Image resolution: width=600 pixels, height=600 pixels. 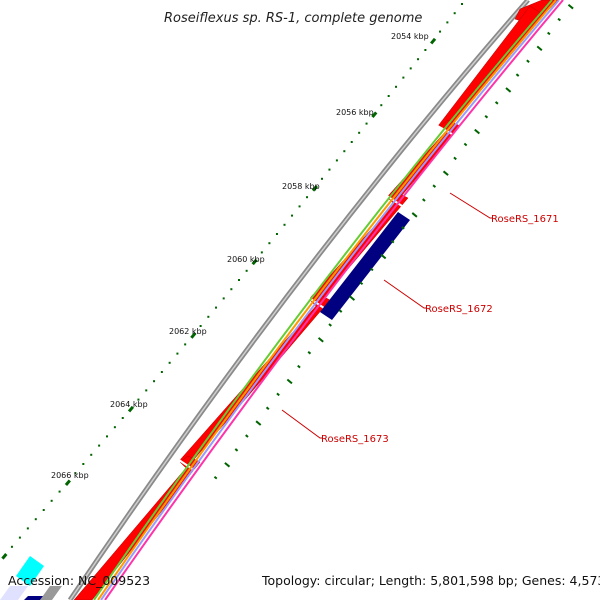 I want to click on gene-label-RoseRS_1673: RoseRS_1673, so click(x=355, y=439).